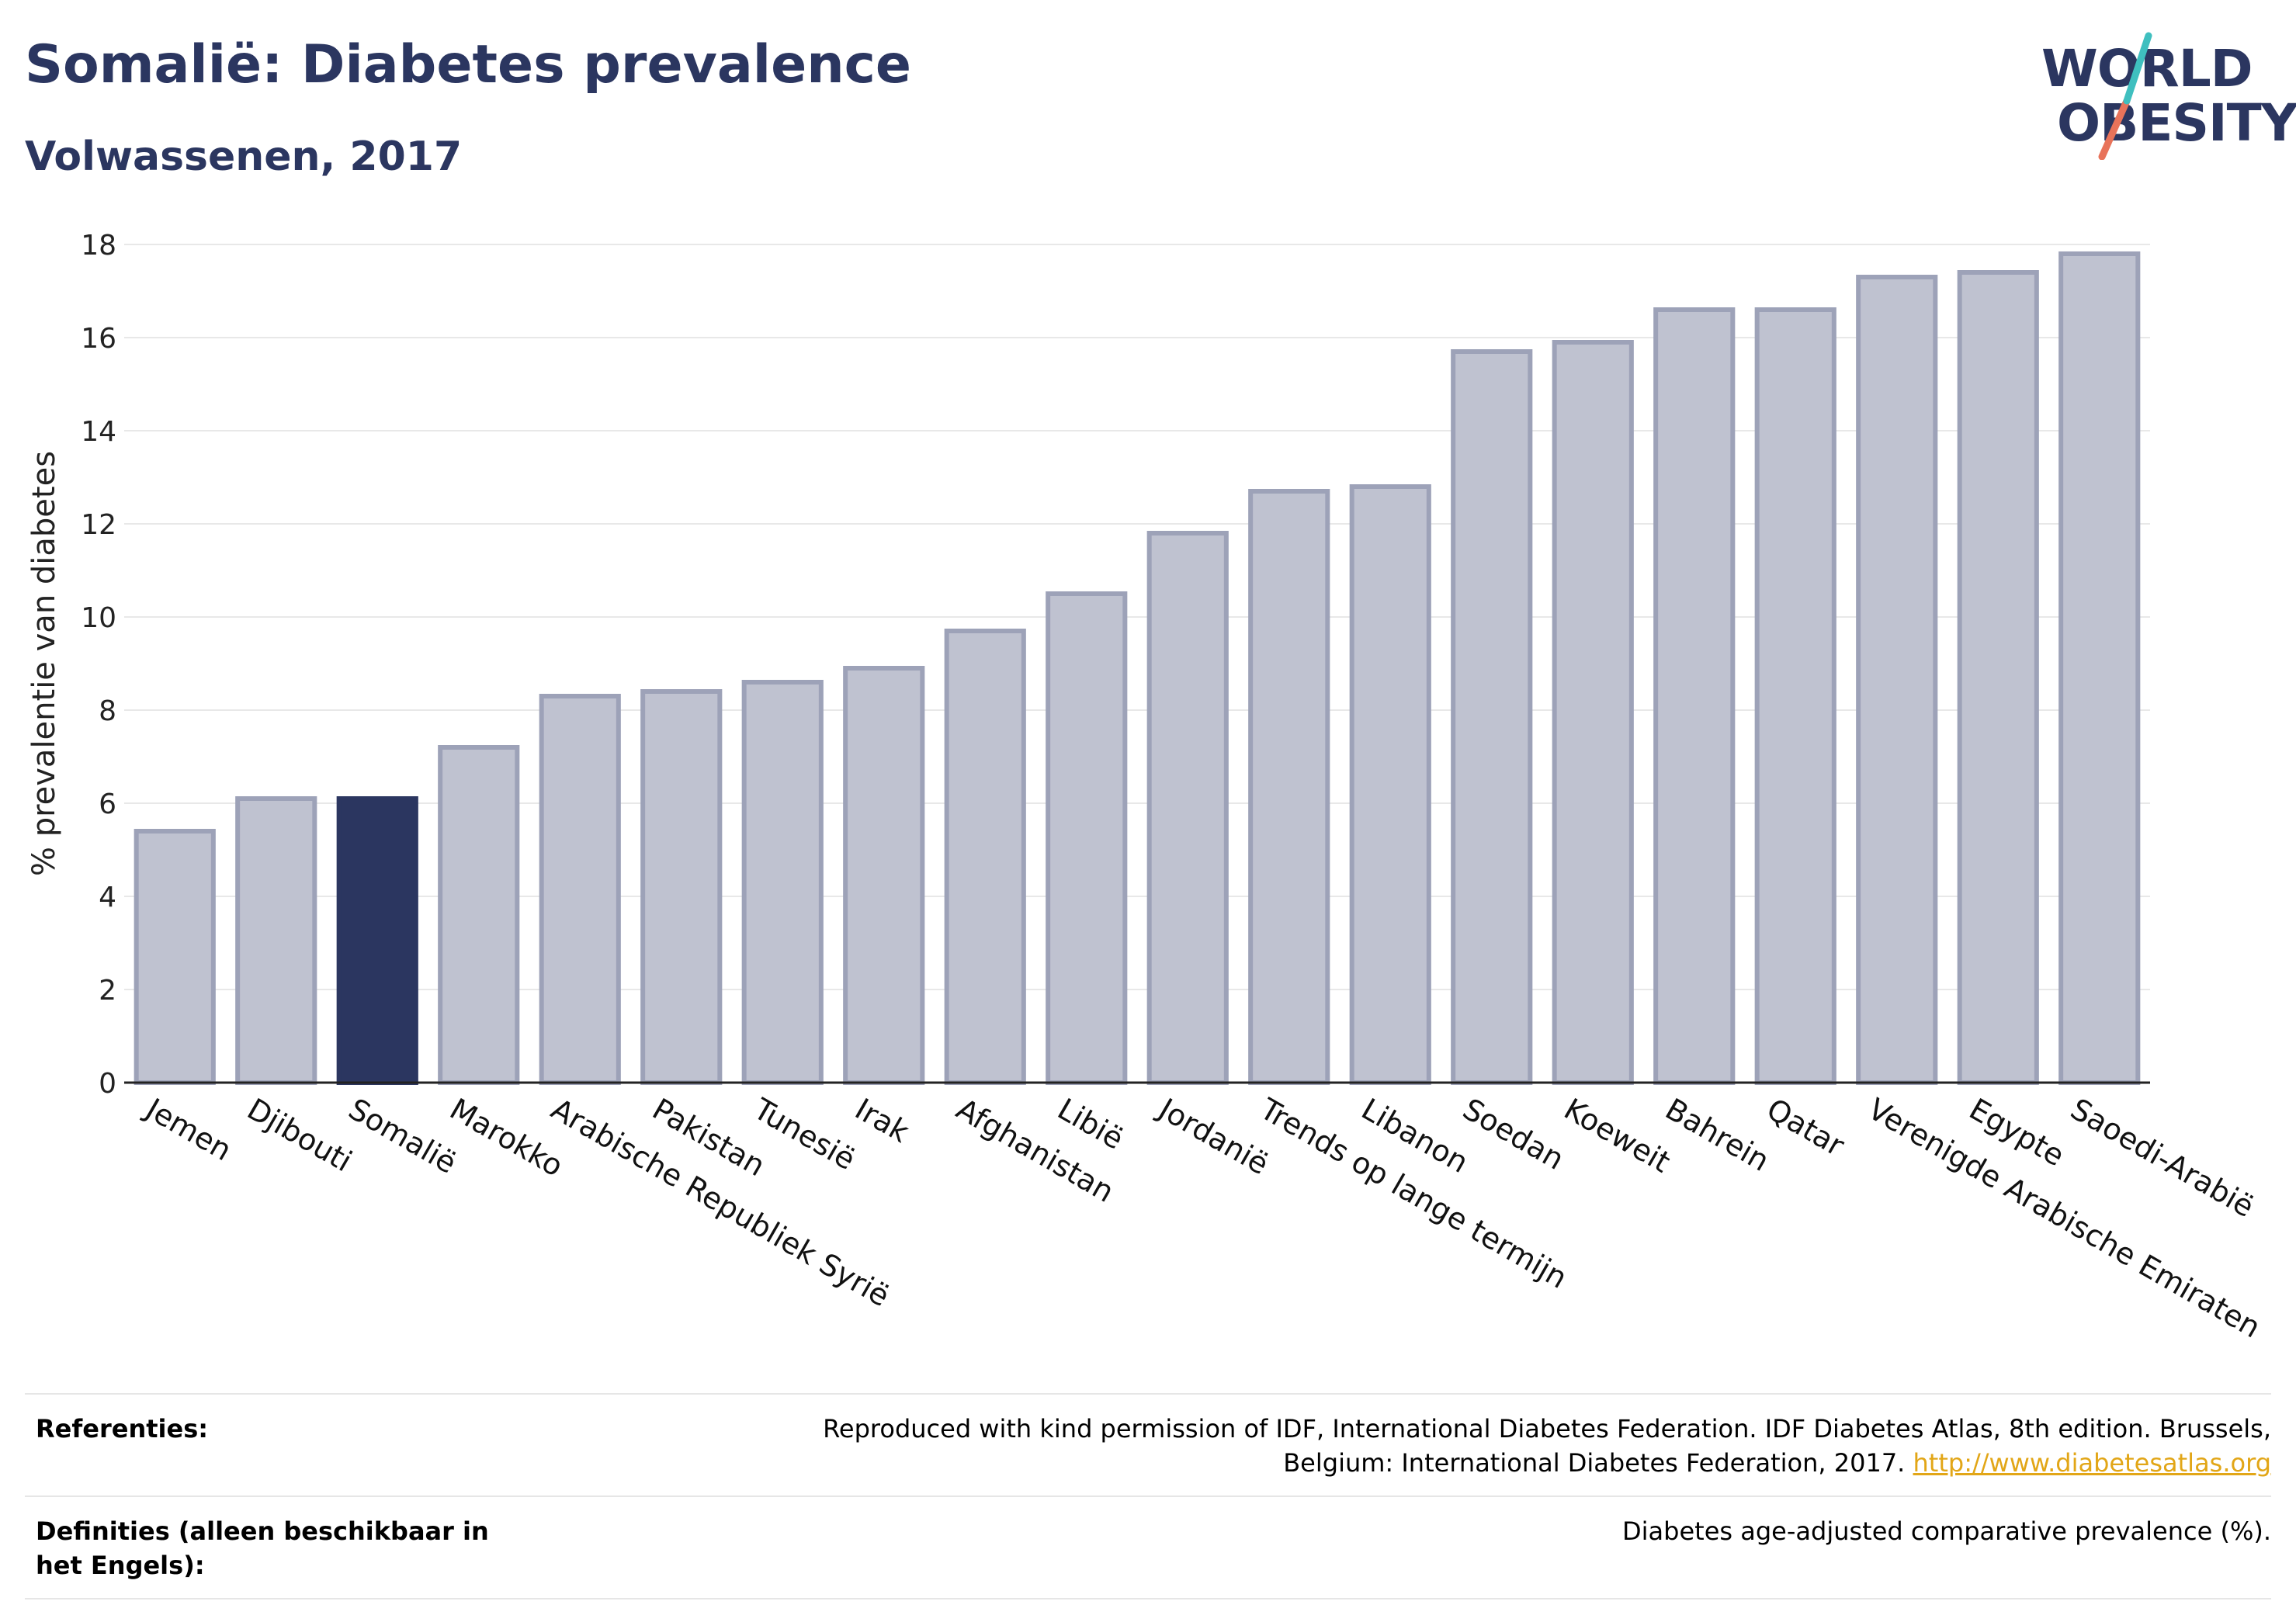 The height and width of the screenshot is (1622, 2296). Describe the element at coordinates (2092, 1463) in the screenshot. I see `references-link: http://www.diabetesatlas.org` at that location.